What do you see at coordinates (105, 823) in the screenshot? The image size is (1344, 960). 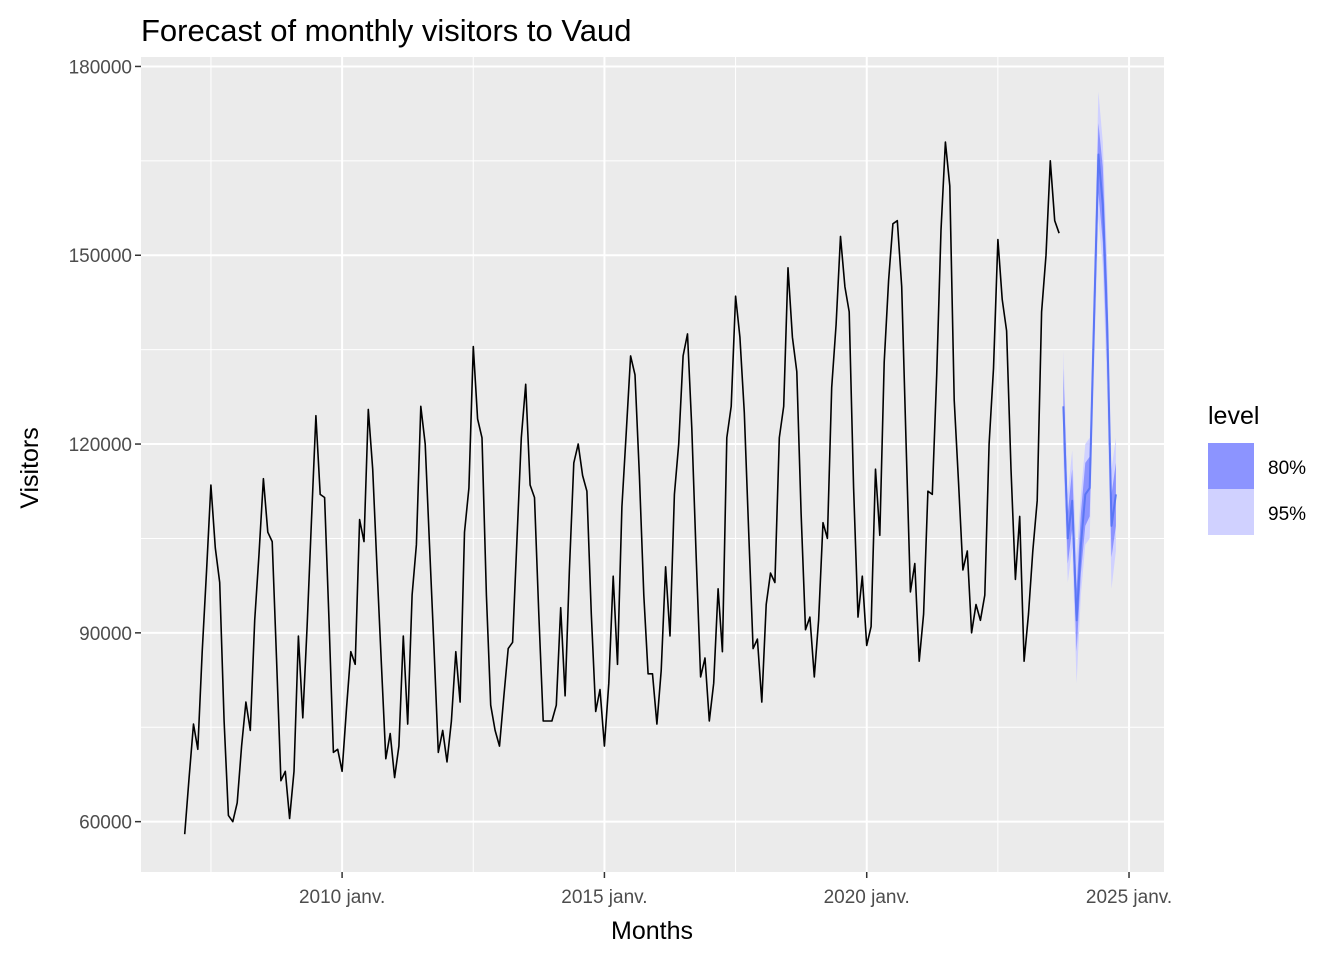 I see `y-tick-label: 60000` at bounding box center [105, 823].